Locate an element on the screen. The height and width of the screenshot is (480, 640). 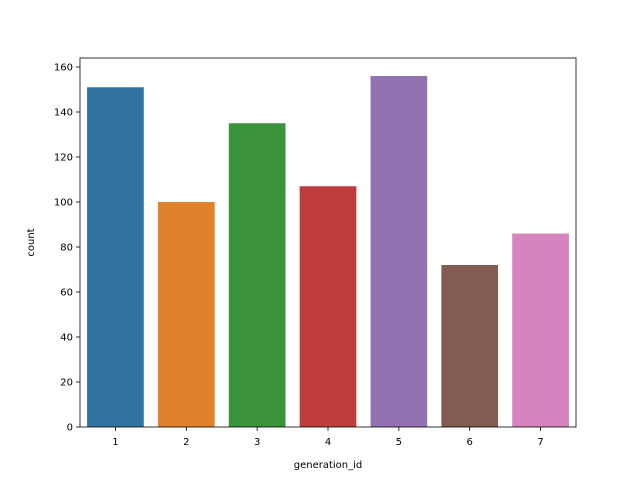
x-tick-label: 3 is located at coordinates (257, 442).